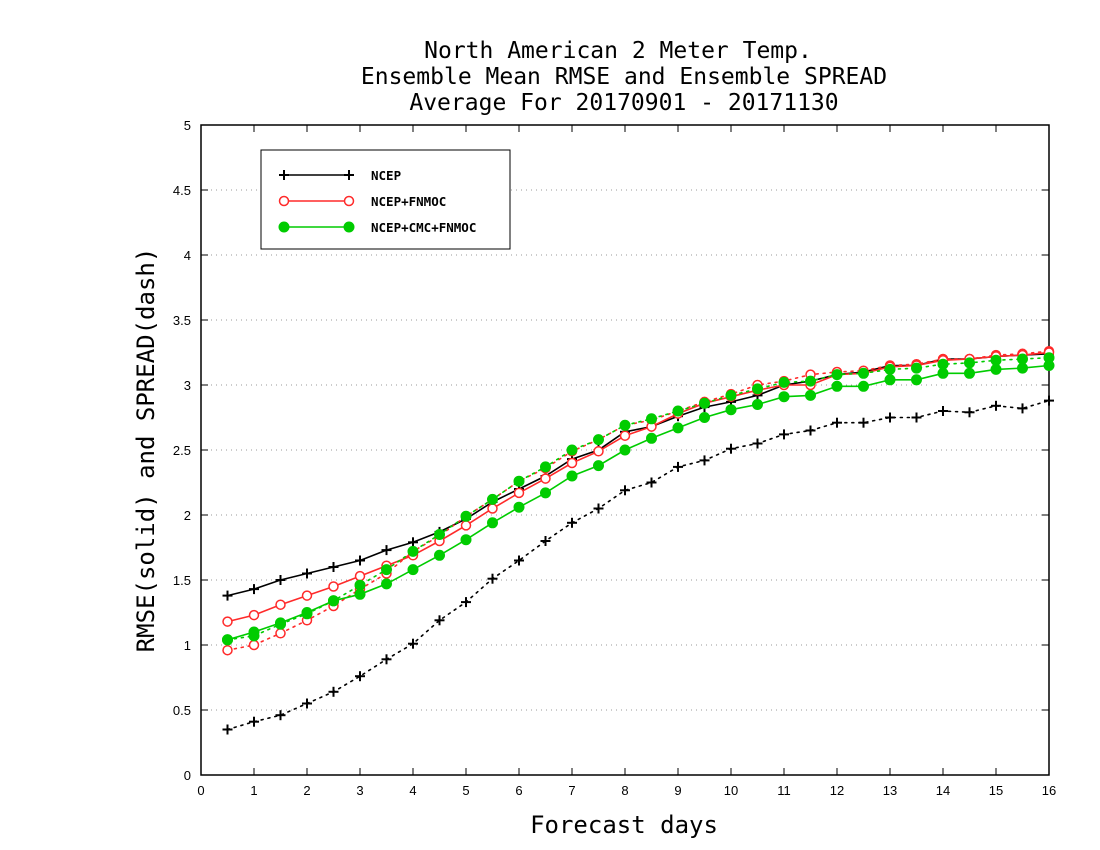 This screenshot has width=1100, height=850. I want to click on legend: NCEP NCEP+FNMOC NCEP+CMC+FNMOC, so click(385, 199).